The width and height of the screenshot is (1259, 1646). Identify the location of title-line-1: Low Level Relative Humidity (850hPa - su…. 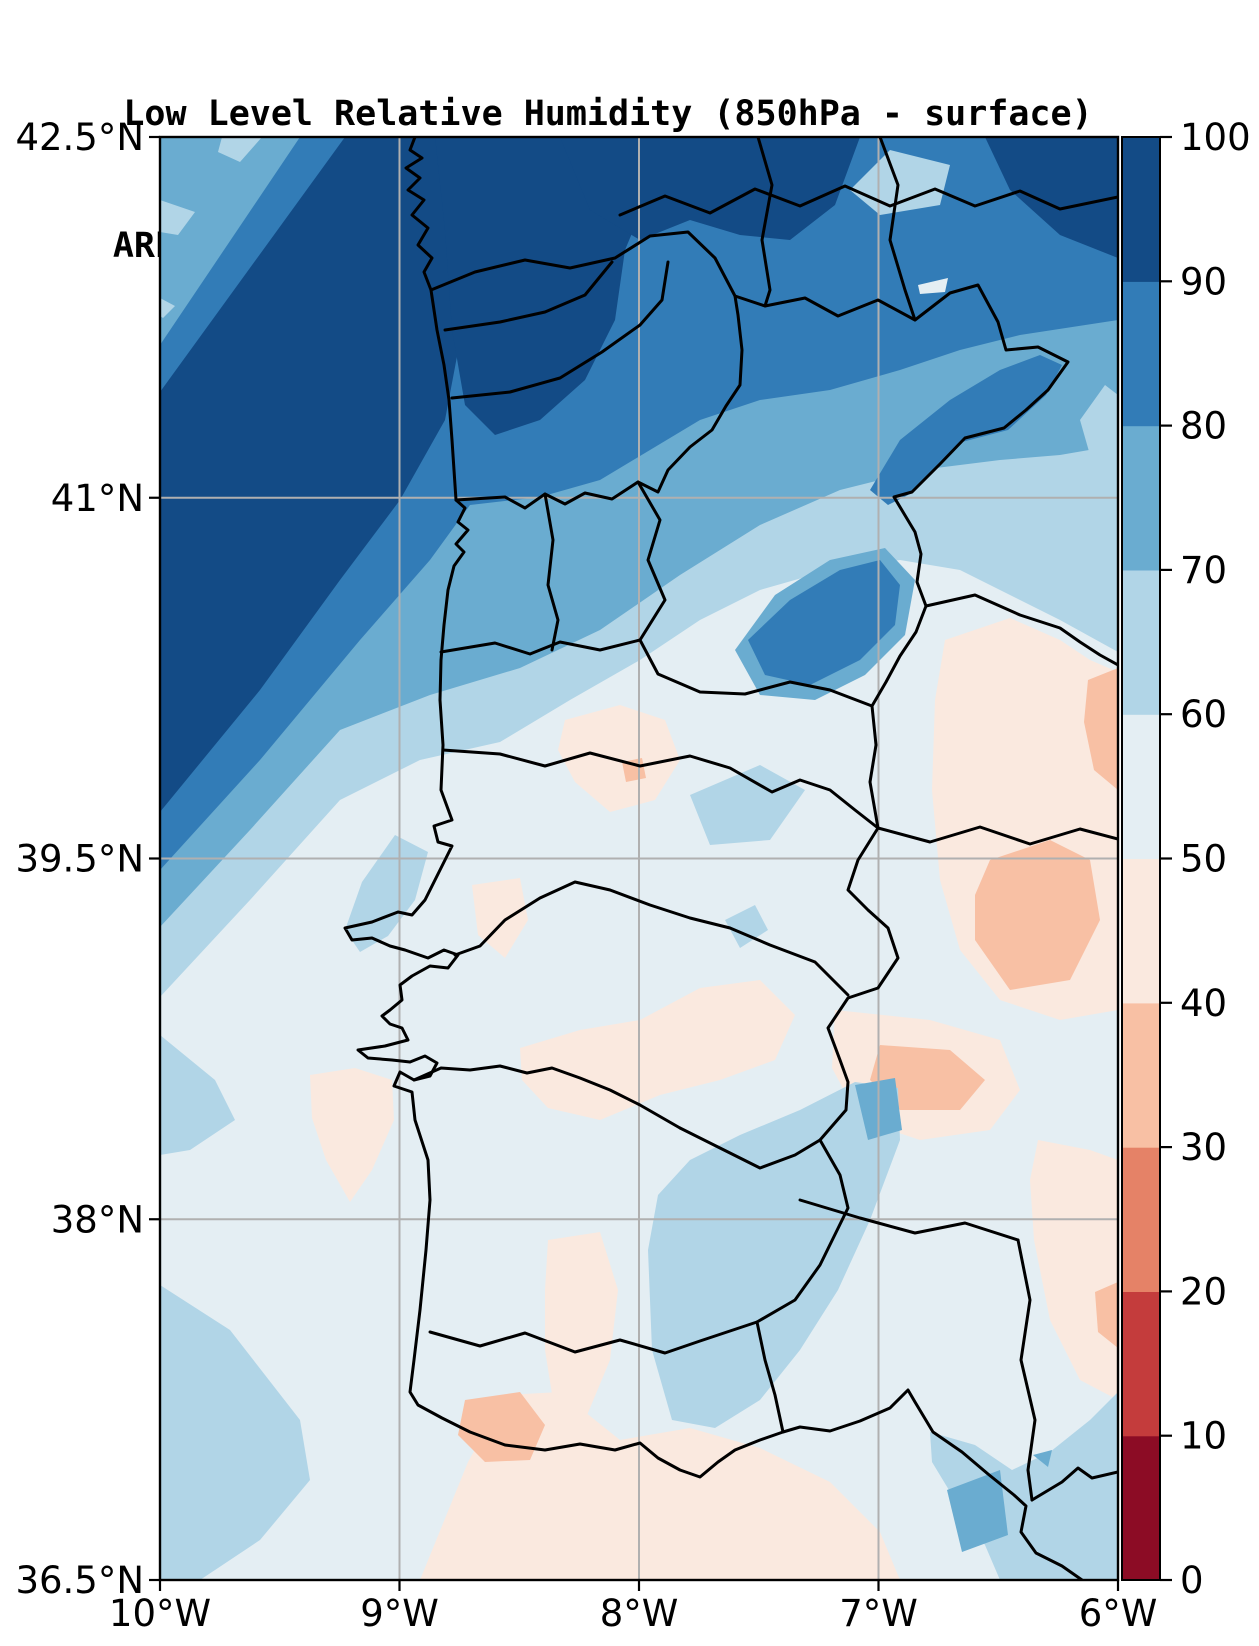
(608, 114).